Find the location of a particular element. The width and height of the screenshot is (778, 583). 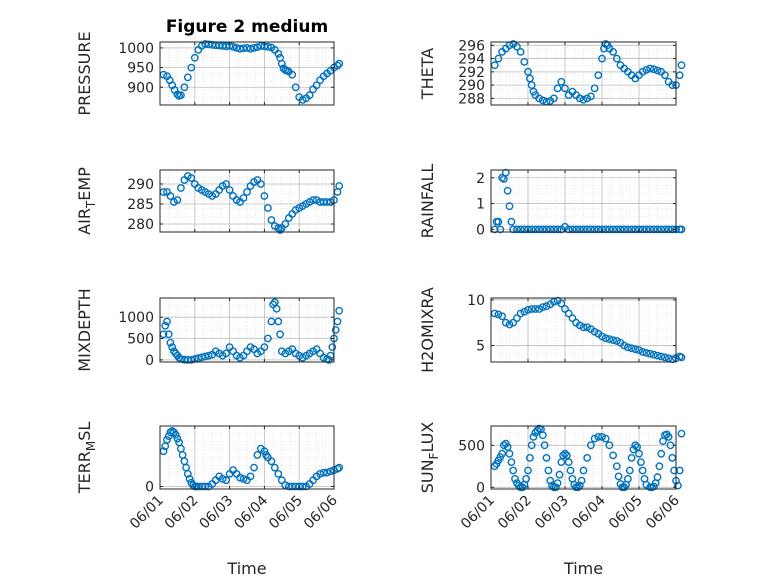

subplot-5: 0 500 1000 MIXDEPTH is located at coordinates (209, 330).